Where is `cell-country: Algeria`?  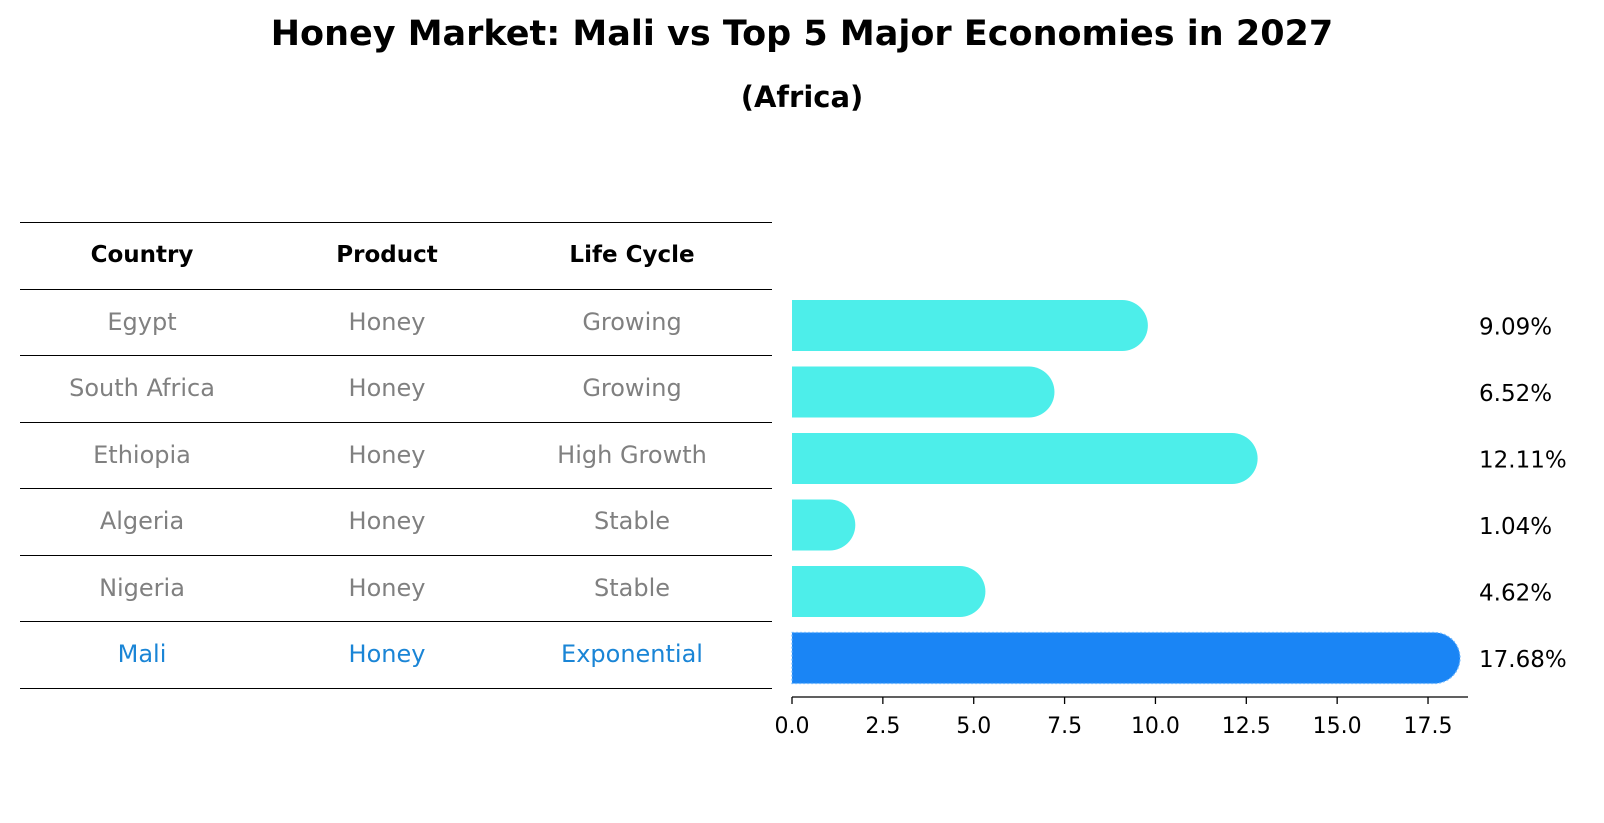
cell-country: Algeria is located at coordinates (142, 521).